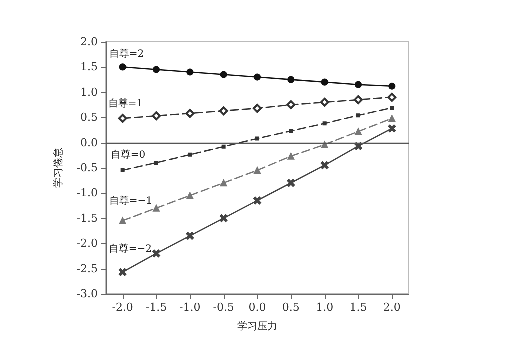 The width and height of the screenshot is (527, 348). Describe the element at coordinates (87, 193) in the screenshot. I see `y-tick-label: -1.0` at that location.